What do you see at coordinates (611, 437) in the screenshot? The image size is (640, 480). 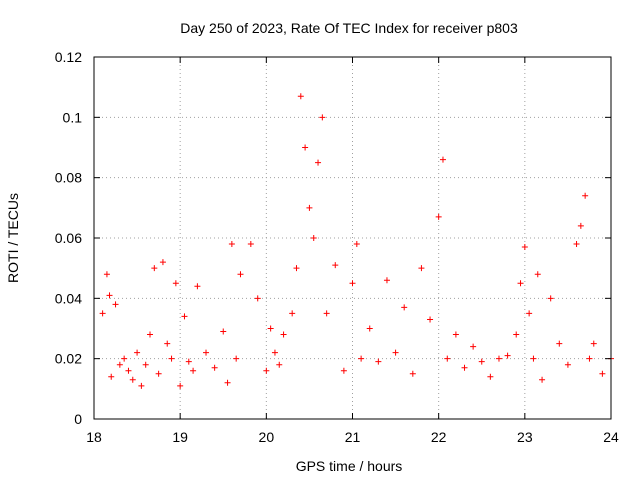 I see `x-tick-label: 24` at bounding box center [611, 437].